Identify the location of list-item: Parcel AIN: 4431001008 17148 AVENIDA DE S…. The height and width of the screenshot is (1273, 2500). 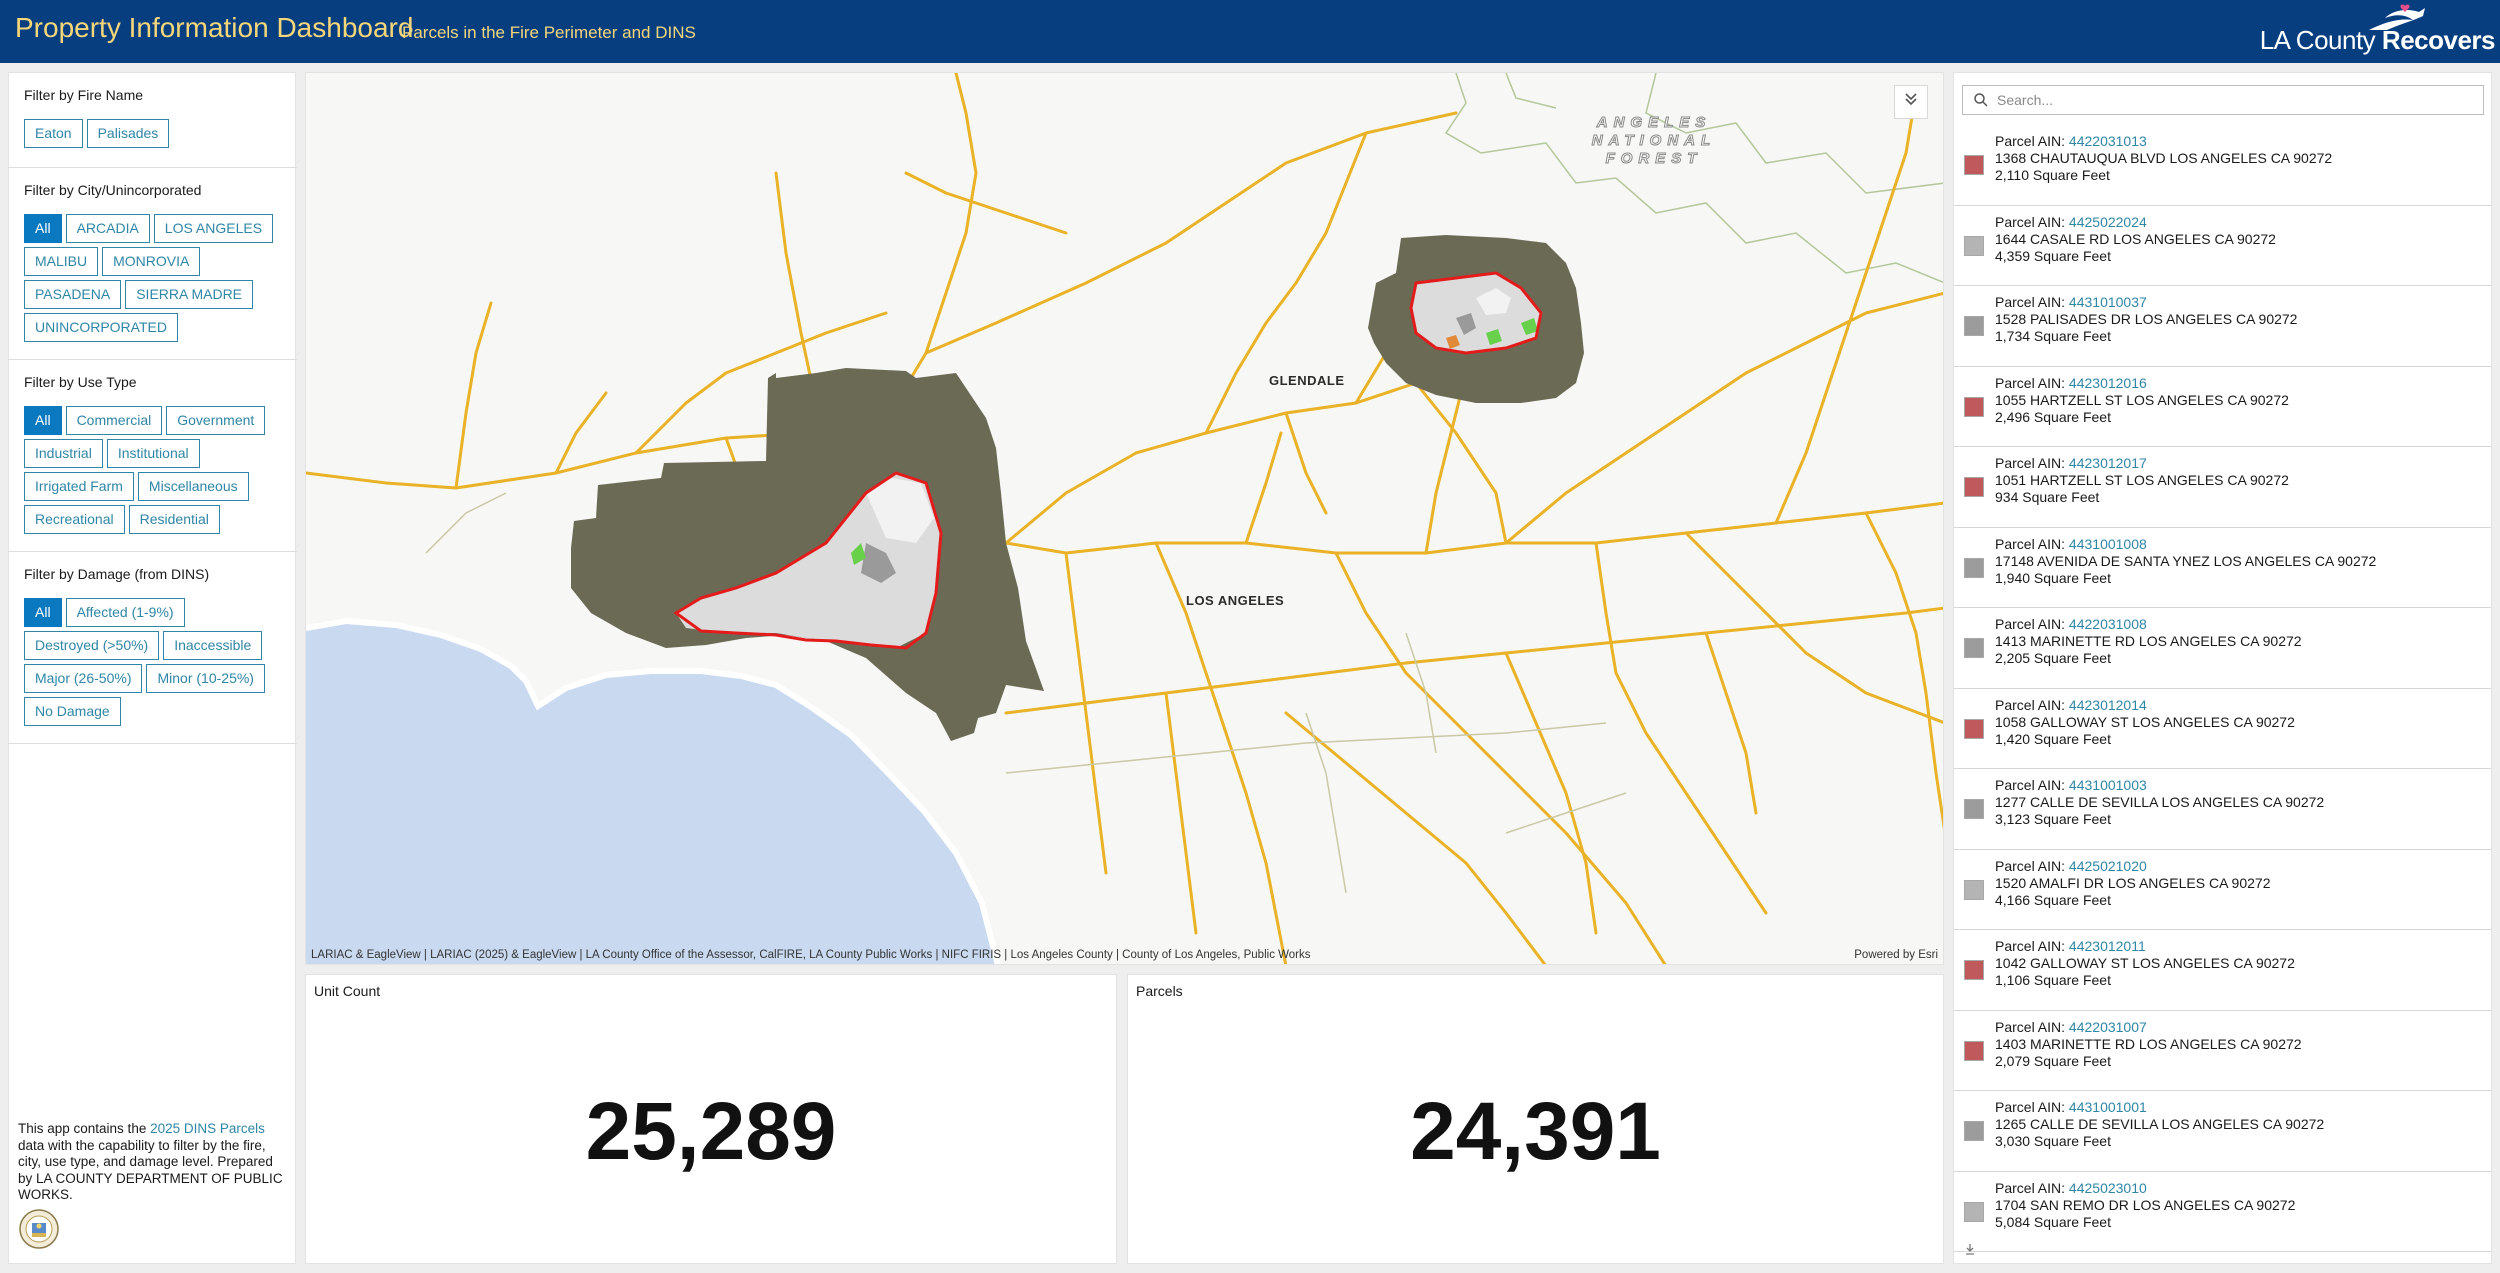
(2222, 568).